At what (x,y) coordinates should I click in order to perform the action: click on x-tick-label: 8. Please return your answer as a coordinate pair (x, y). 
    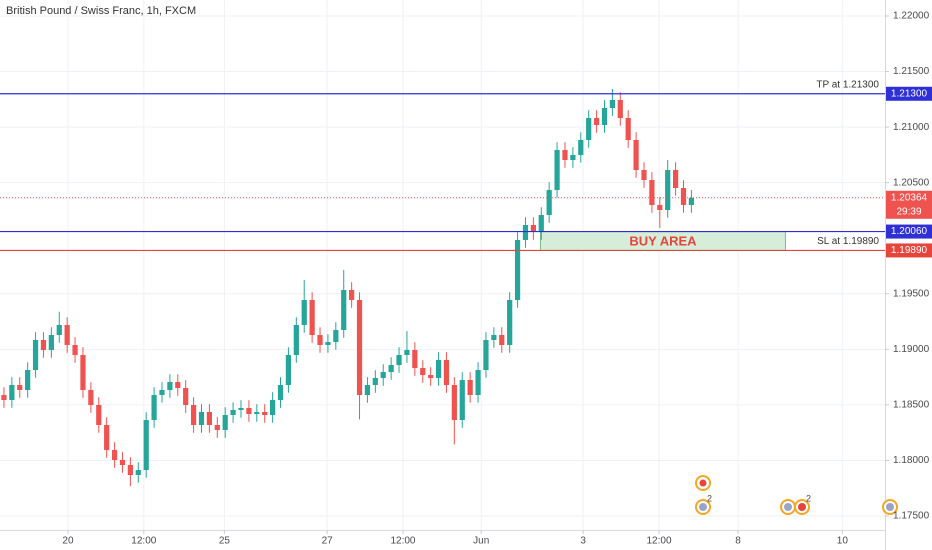
    Looking at the image, I should click on (738, 541).